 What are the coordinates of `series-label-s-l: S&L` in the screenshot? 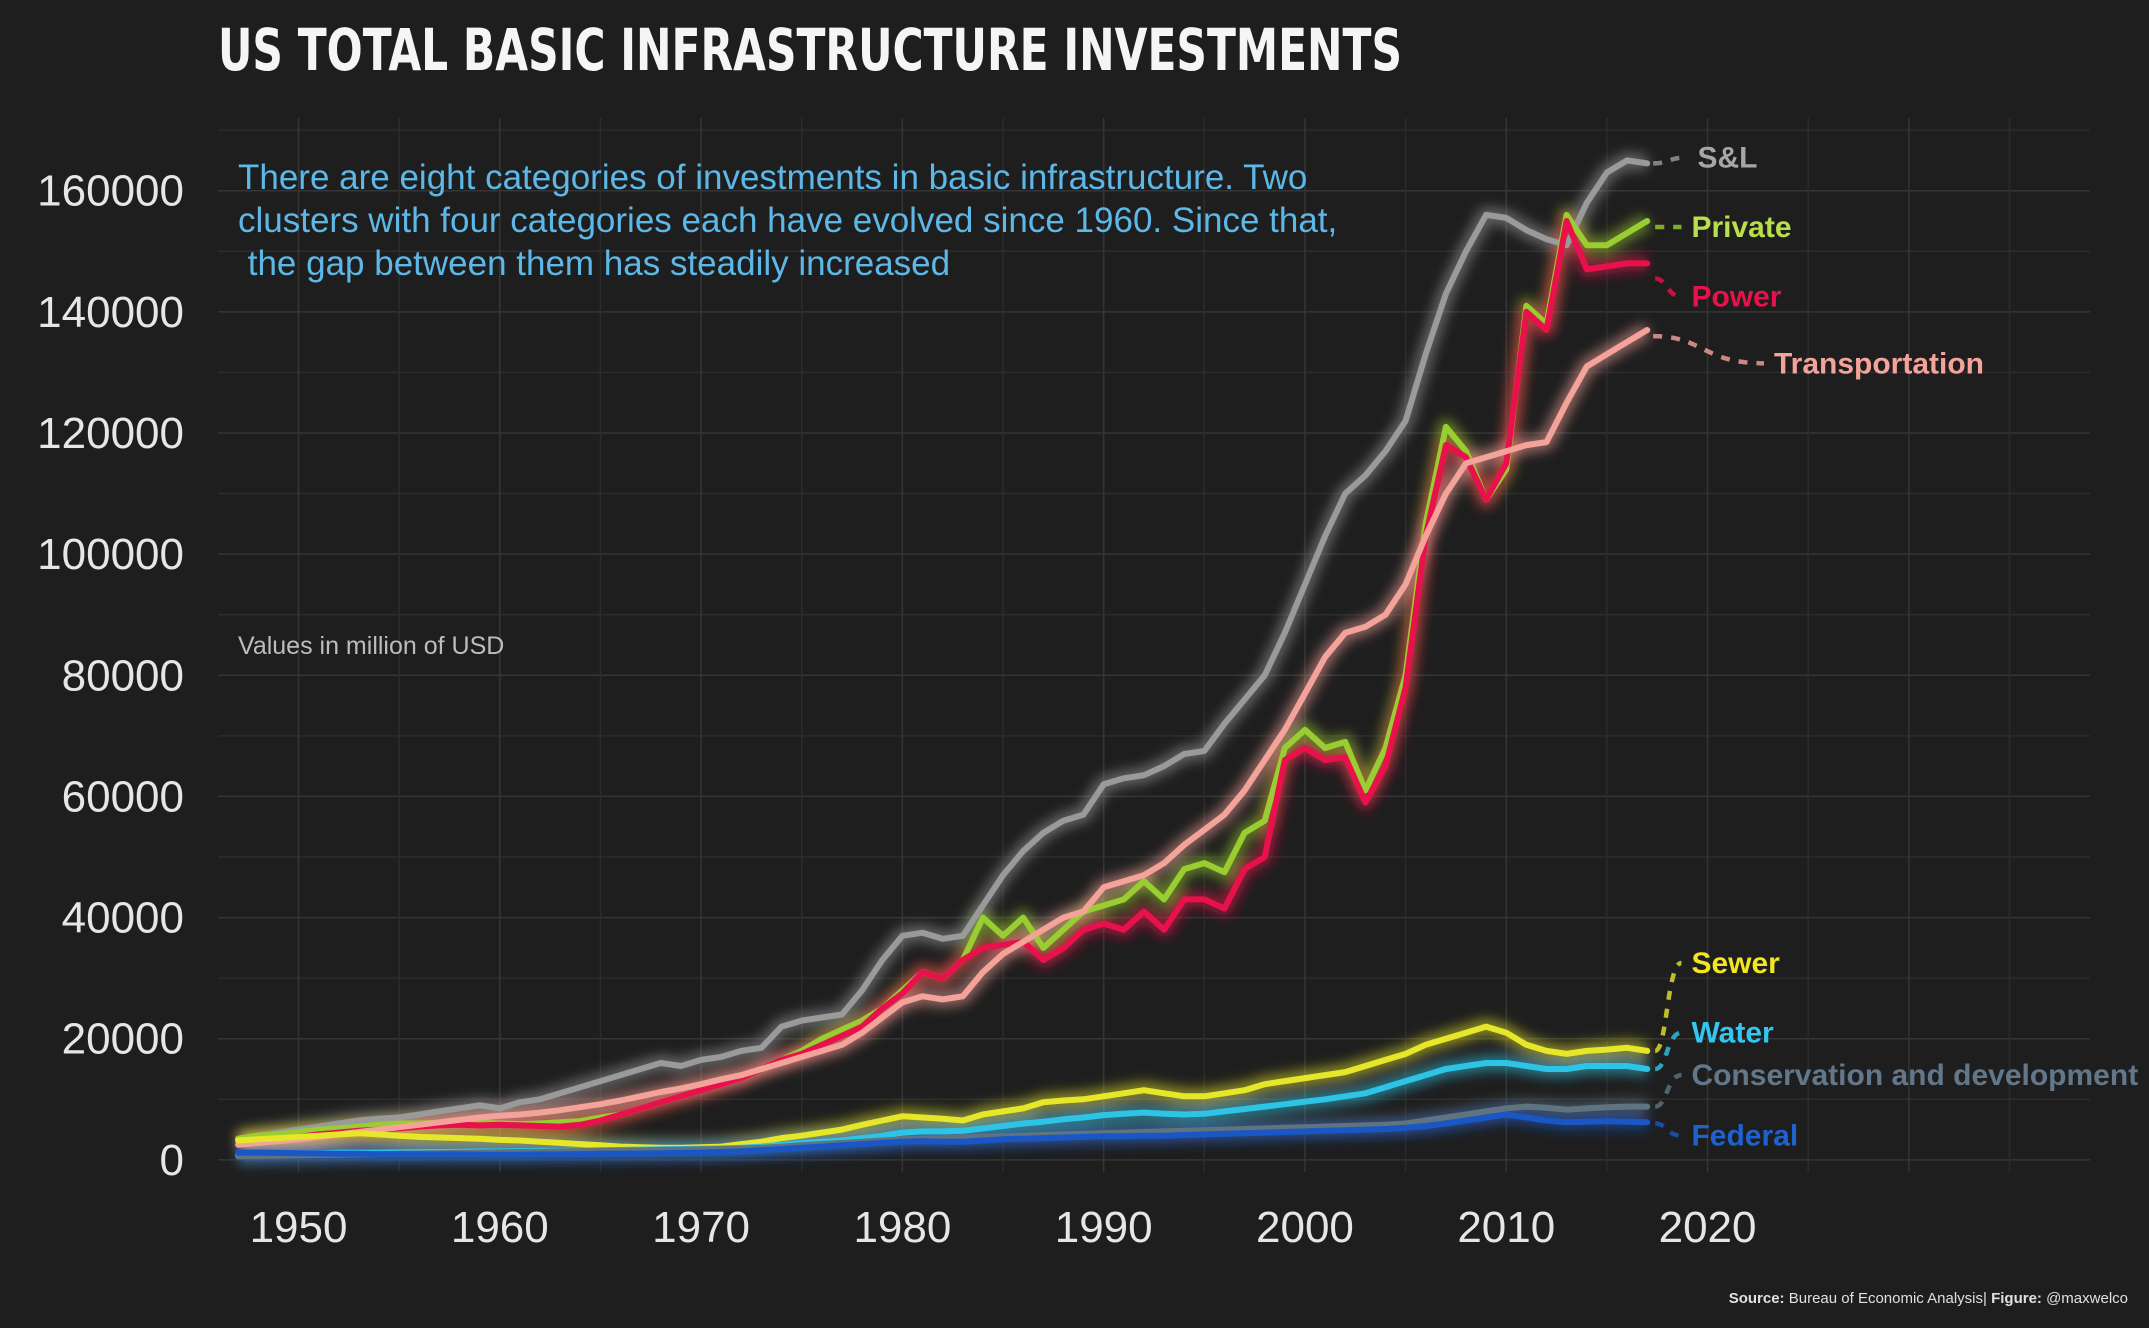 It's located at (1727, 157).